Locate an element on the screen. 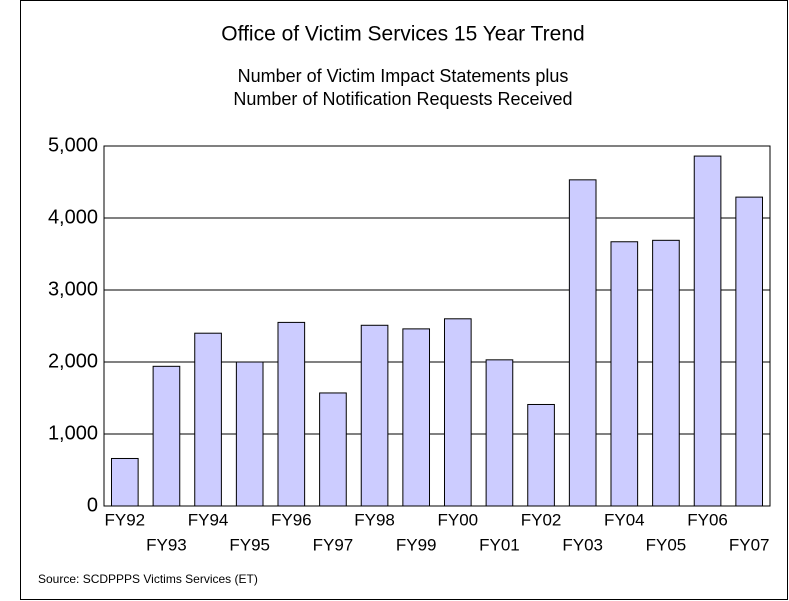 Image resolution: width=789 pixels, height=601 pixels. chart-subtitle: Number of Victim Impact Statements plus is located at coordinates (403, 76).